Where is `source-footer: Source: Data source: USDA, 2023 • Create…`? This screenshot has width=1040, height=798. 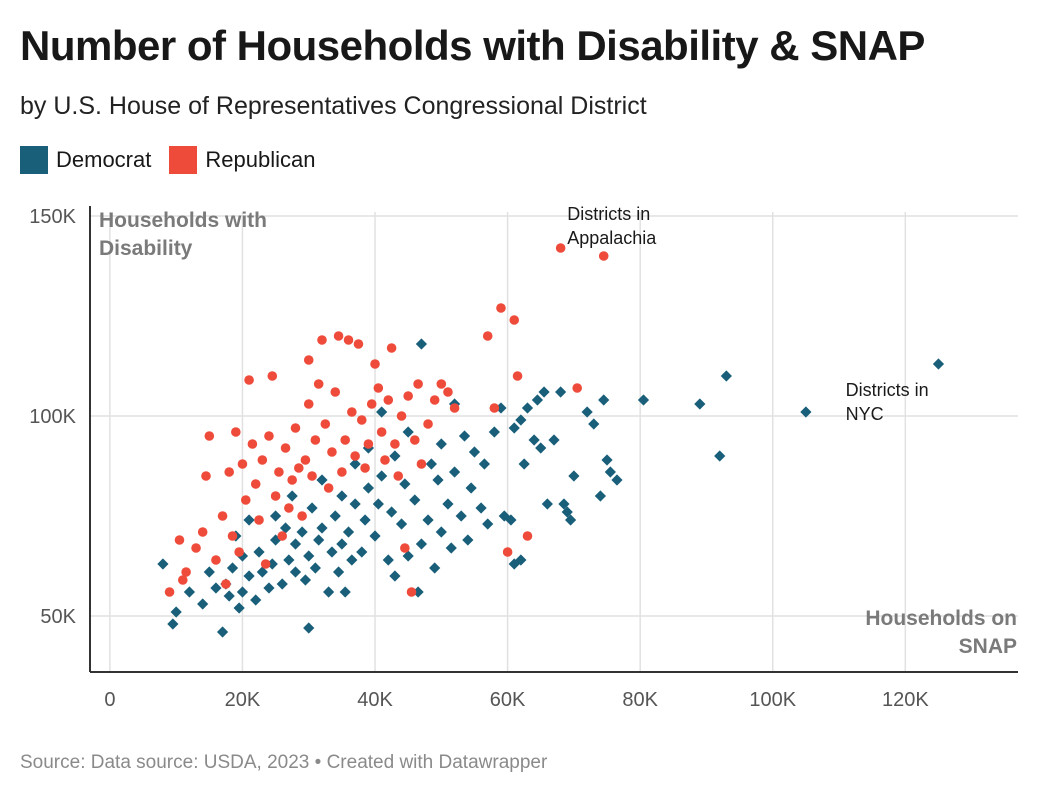 source-footer: Source: Data source: USDA, 2023 • Create… is located at coordinates (284, 762).